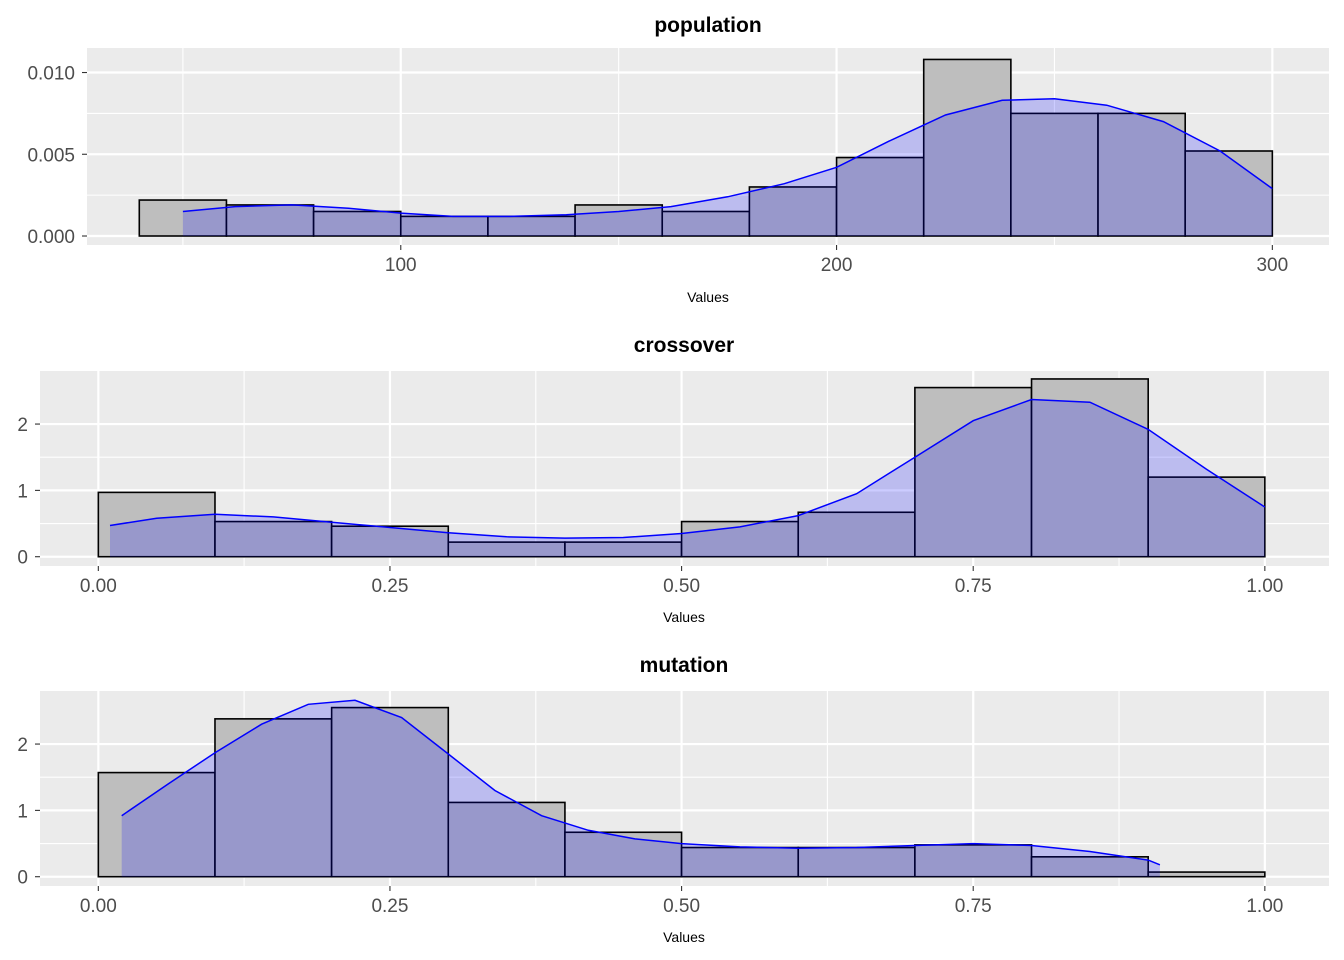 The image size is (1344, 960). What do you see at coordinates (51, 155) in the screenshot?
I see `y-tick-label: 0.005` at bounding box center [51, 155].